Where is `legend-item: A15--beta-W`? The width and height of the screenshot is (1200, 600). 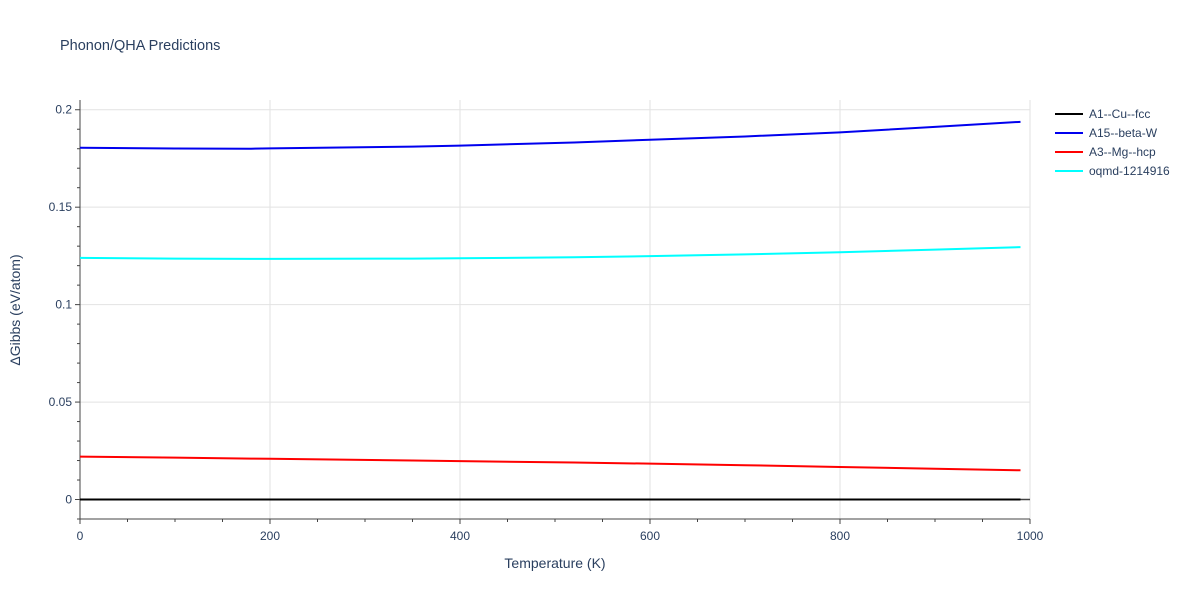 legend-item: A15--beta-W is located at coordinates (1106, 133).